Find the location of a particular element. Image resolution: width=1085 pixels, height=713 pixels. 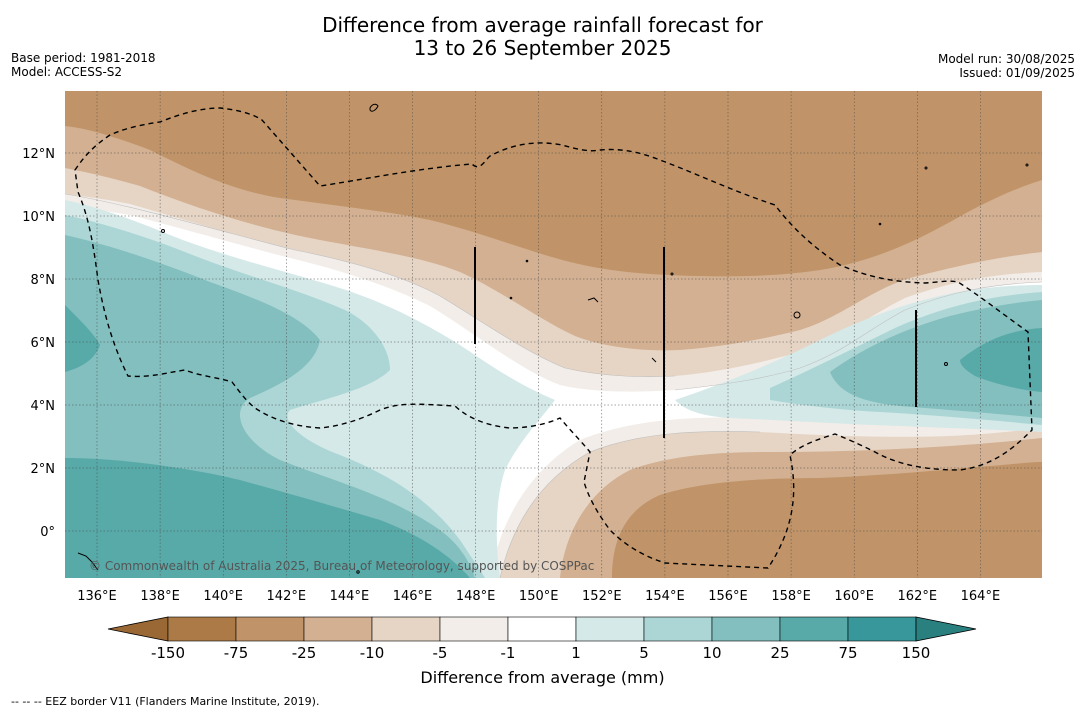

colorbar is located at coordinates (542, 629).